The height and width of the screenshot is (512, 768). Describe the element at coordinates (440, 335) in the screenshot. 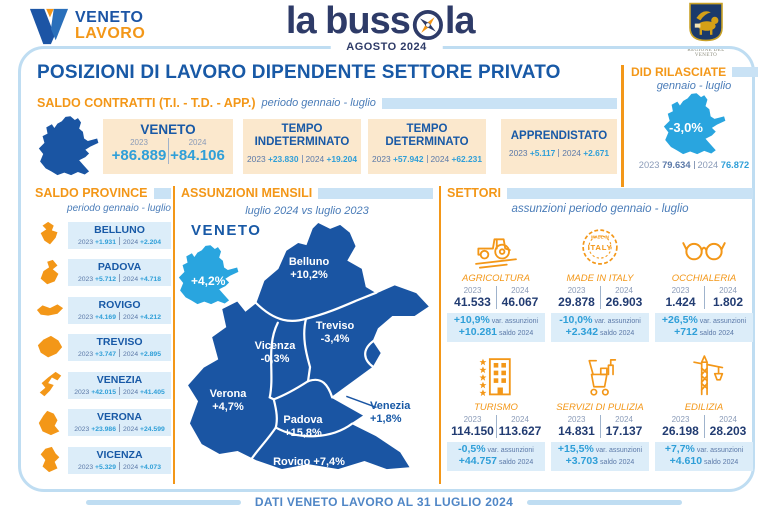

I see `divider-map-settori` at that location.